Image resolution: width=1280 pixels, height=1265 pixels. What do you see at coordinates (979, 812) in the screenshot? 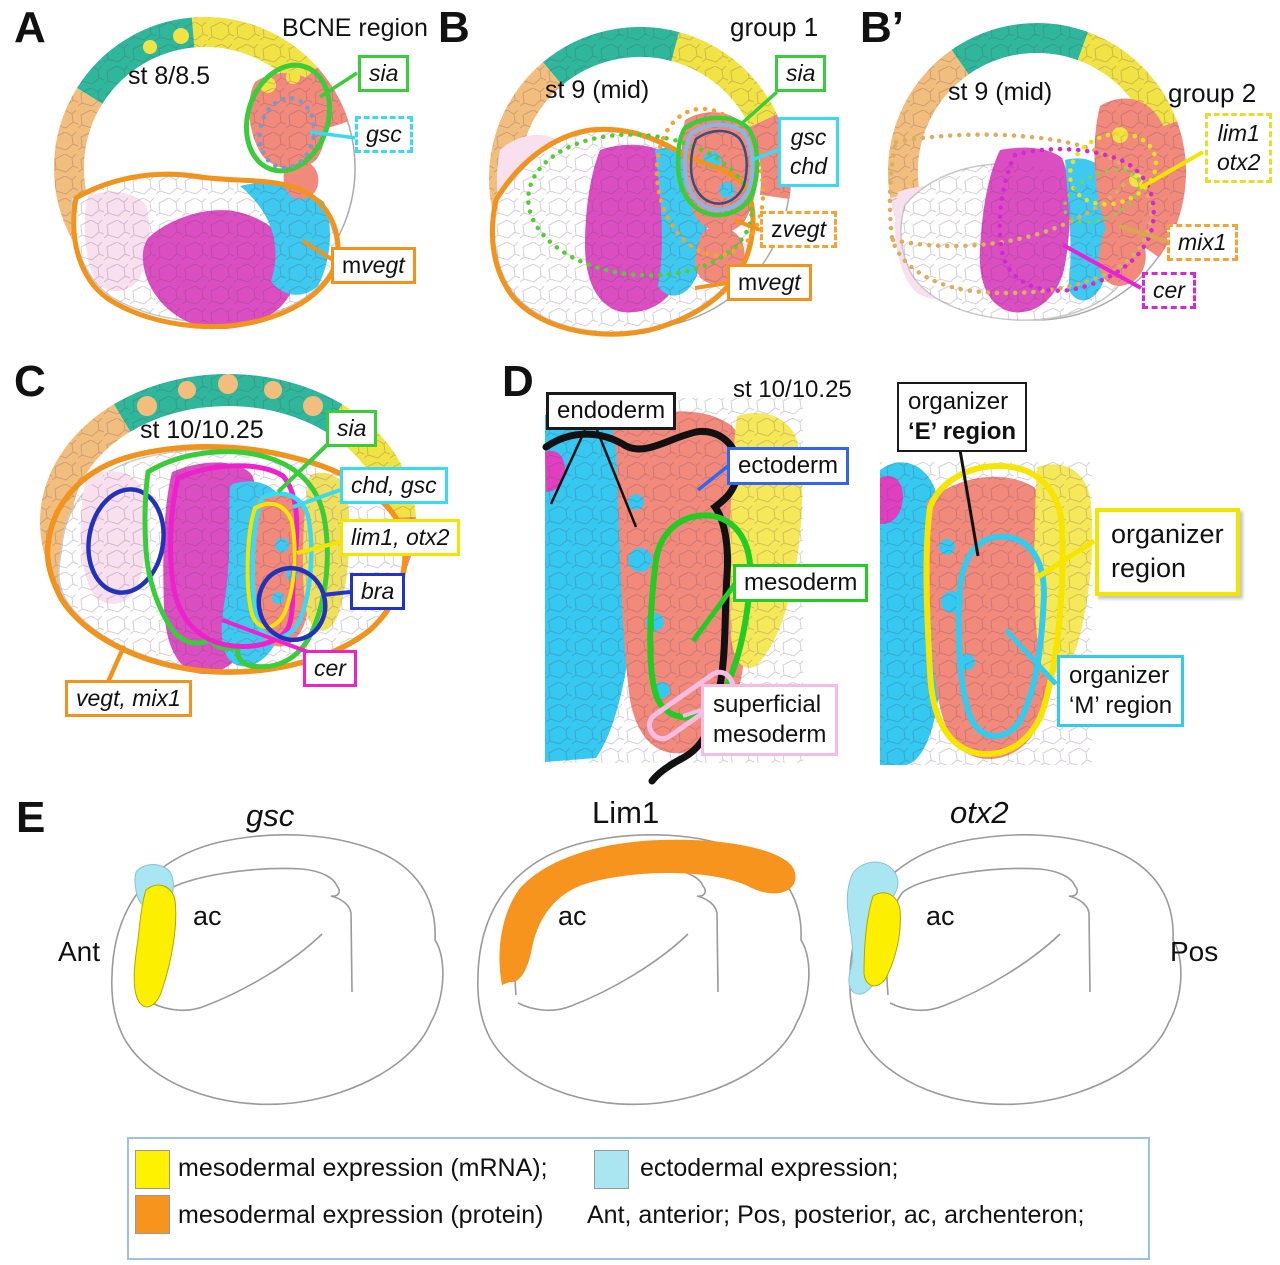
I see `title-otx2: otx2` at bounding box center [979, 812].